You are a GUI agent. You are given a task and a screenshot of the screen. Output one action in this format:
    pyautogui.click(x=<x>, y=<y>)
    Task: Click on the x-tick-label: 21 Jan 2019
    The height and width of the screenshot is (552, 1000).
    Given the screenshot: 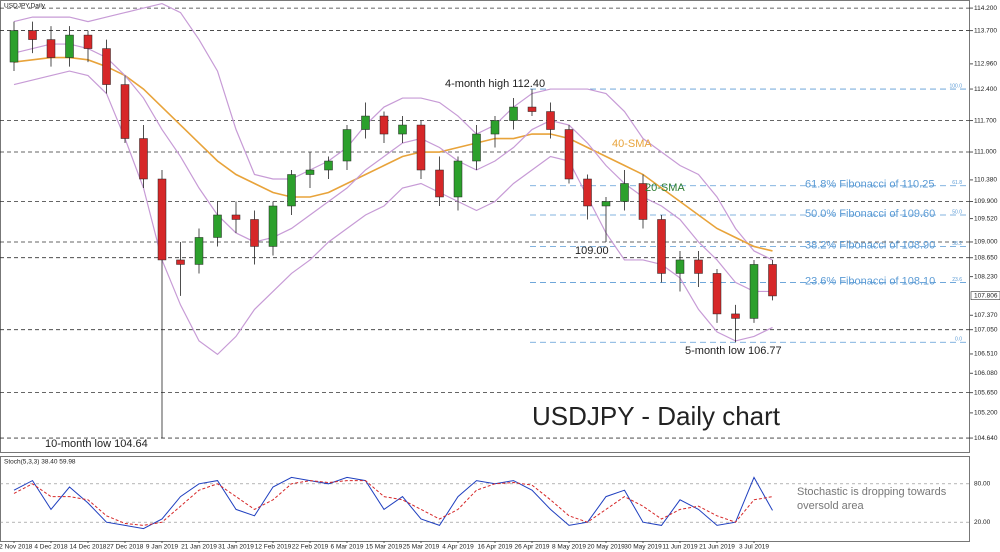 What is the action you would take?
    pyautogui.click(x=199, y=547)
    